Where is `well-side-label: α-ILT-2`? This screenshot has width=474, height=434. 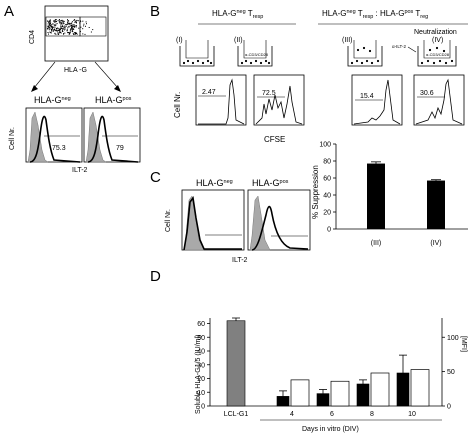 well-side-label: α-ILT-2 is located at coordinates (399, 46).